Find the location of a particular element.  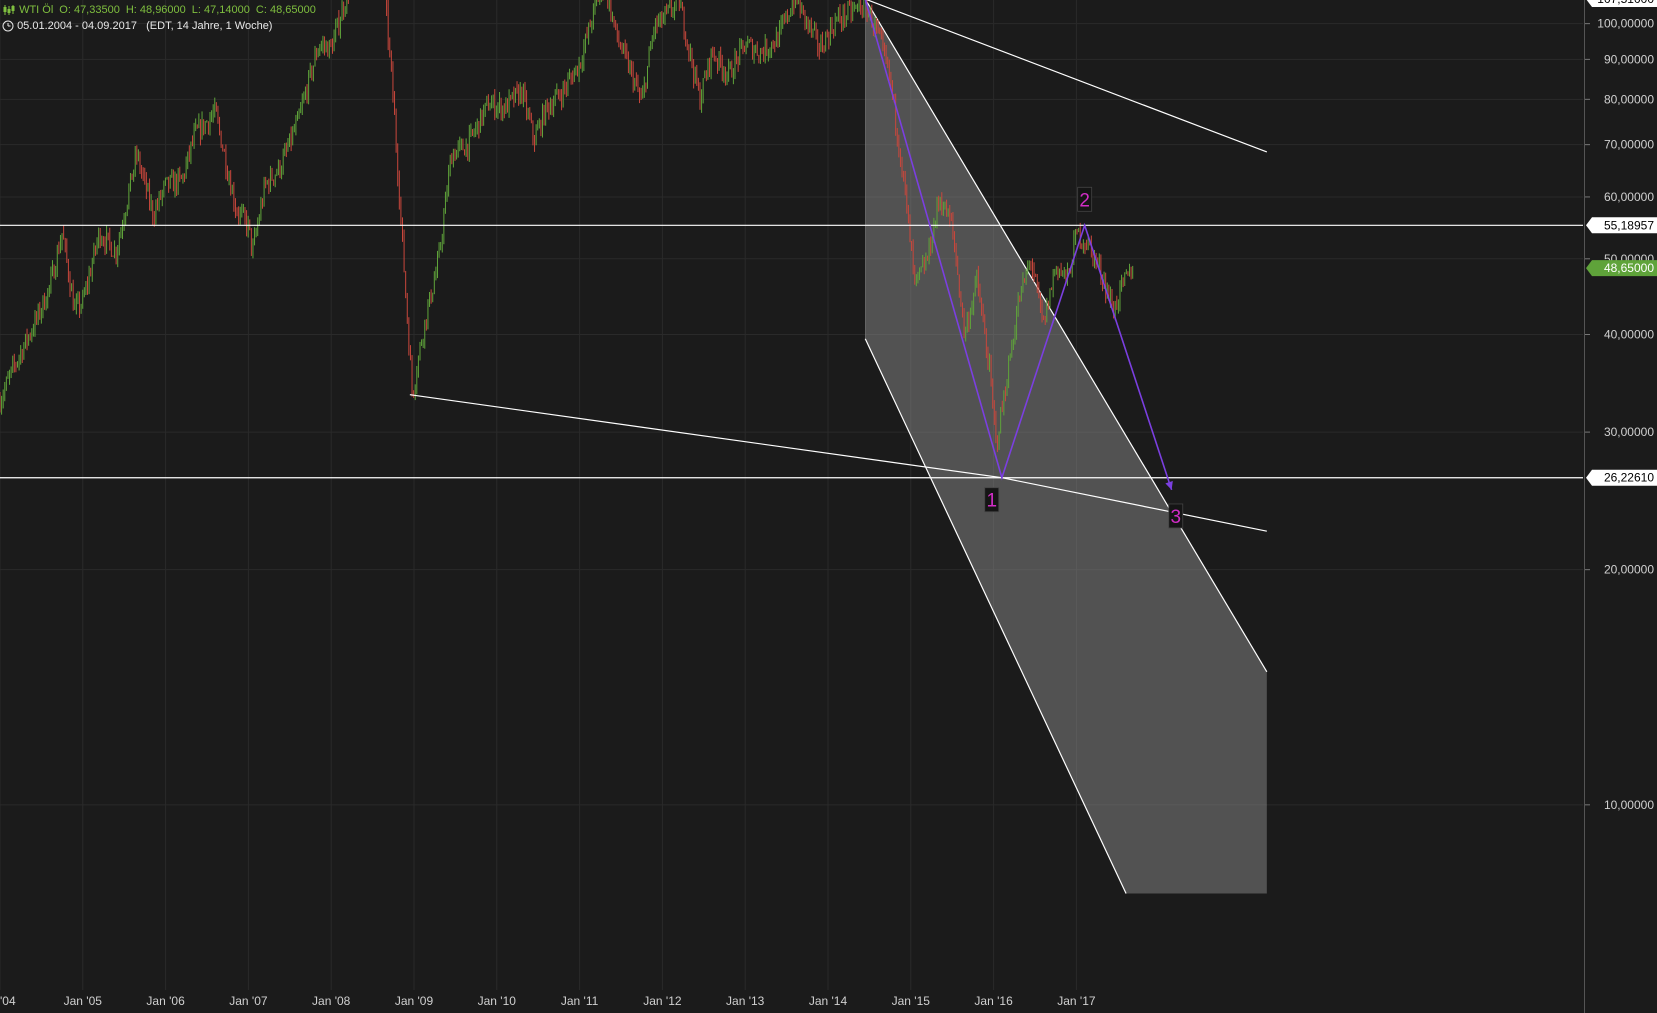

price-tick-label: 10,00000 is located at coordinates (1629, 805).